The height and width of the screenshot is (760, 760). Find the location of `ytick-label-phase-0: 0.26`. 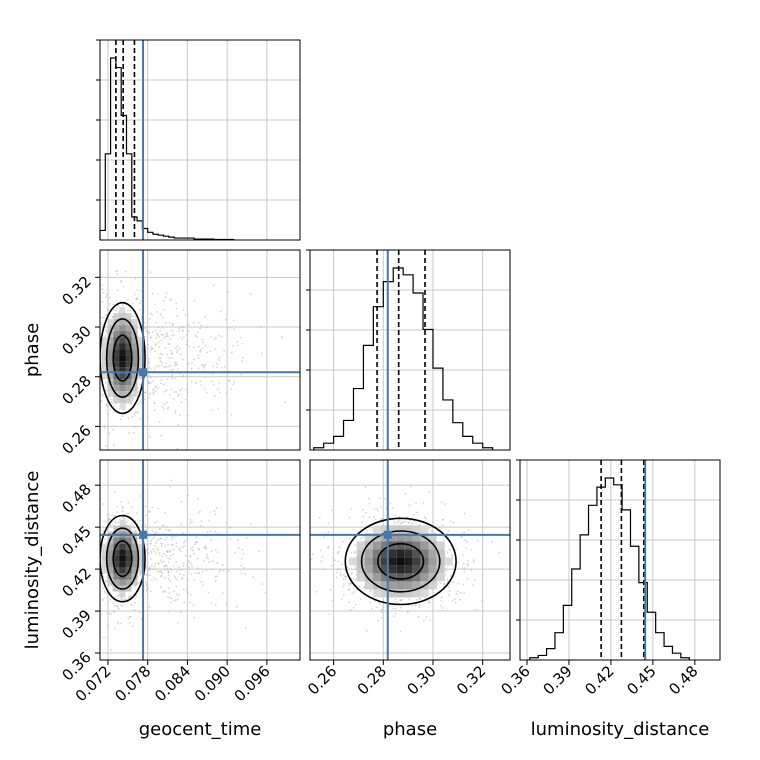

ytick-label-phase-0: 0.26 is located at coordinates (76, 439).